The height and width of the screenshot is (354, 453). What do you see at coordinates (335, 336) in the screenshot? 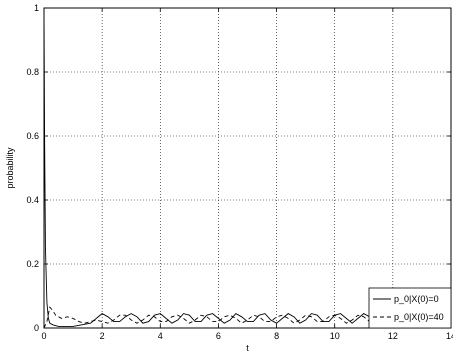
I see `x-tick-label: 10` at bounding box center [335, 336].